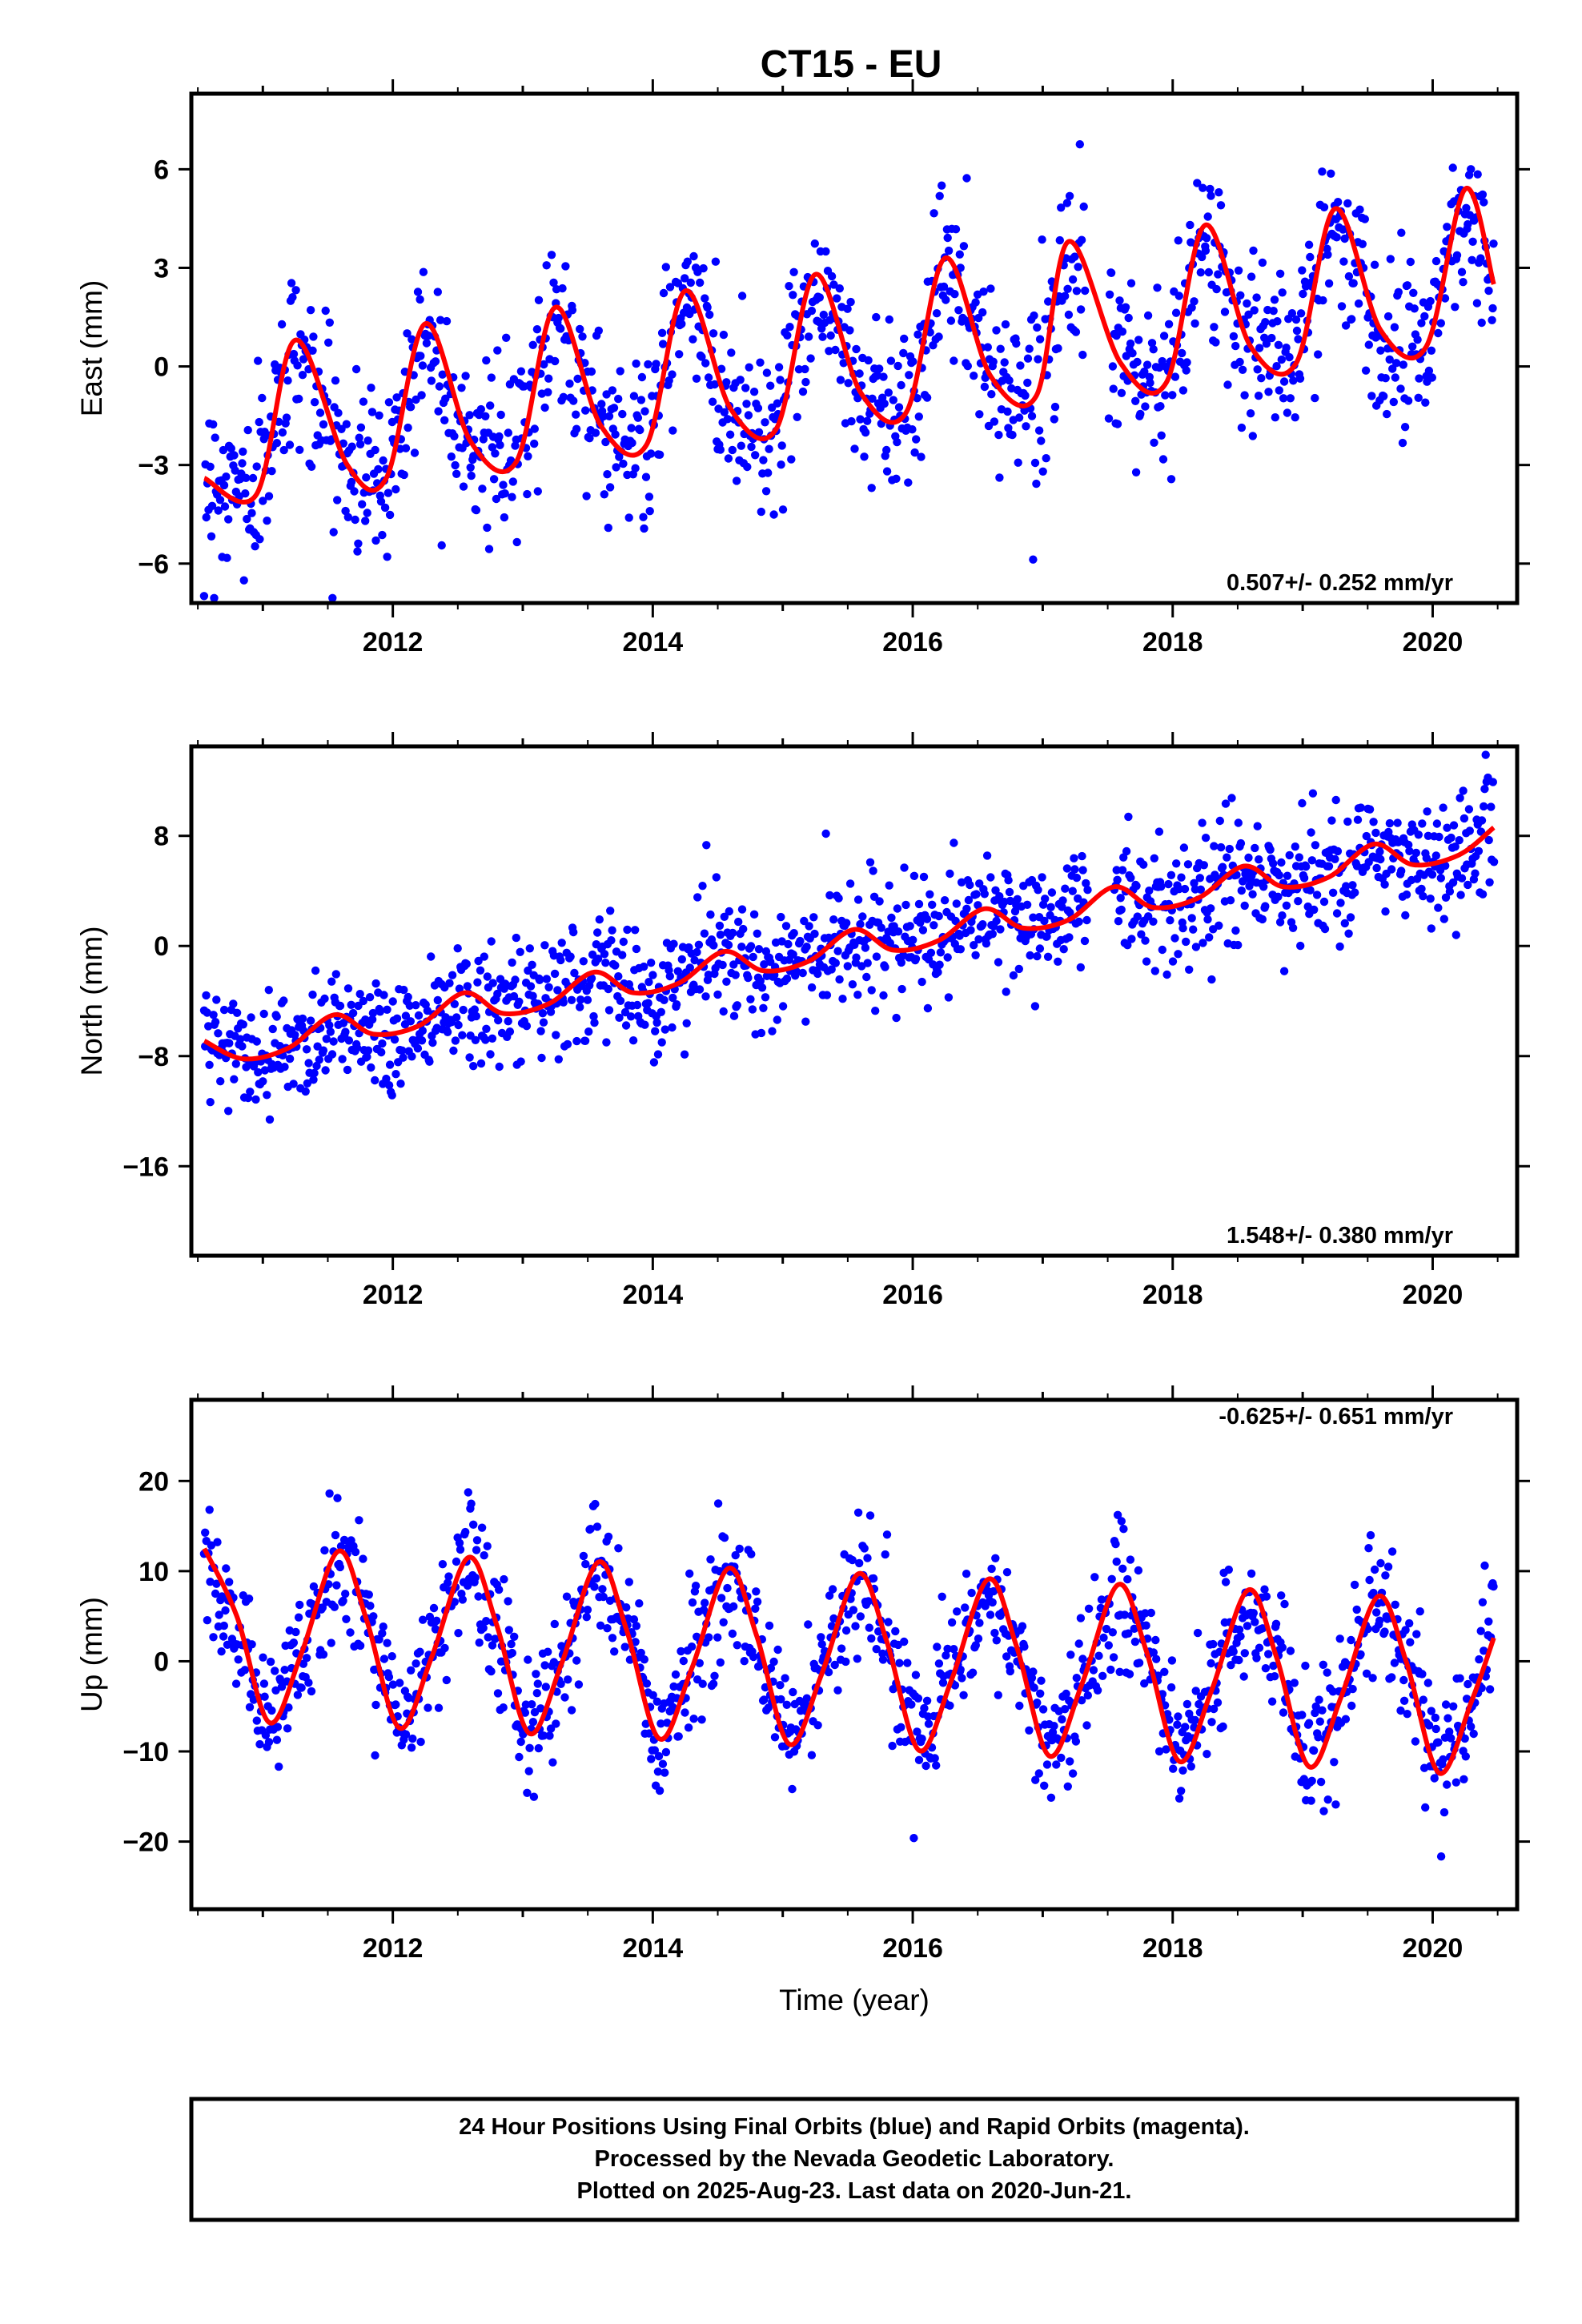 The width and height of the screenshot is (1582, 2324). I want to click on north-y-tick-label: −16, so click(145, 1167).